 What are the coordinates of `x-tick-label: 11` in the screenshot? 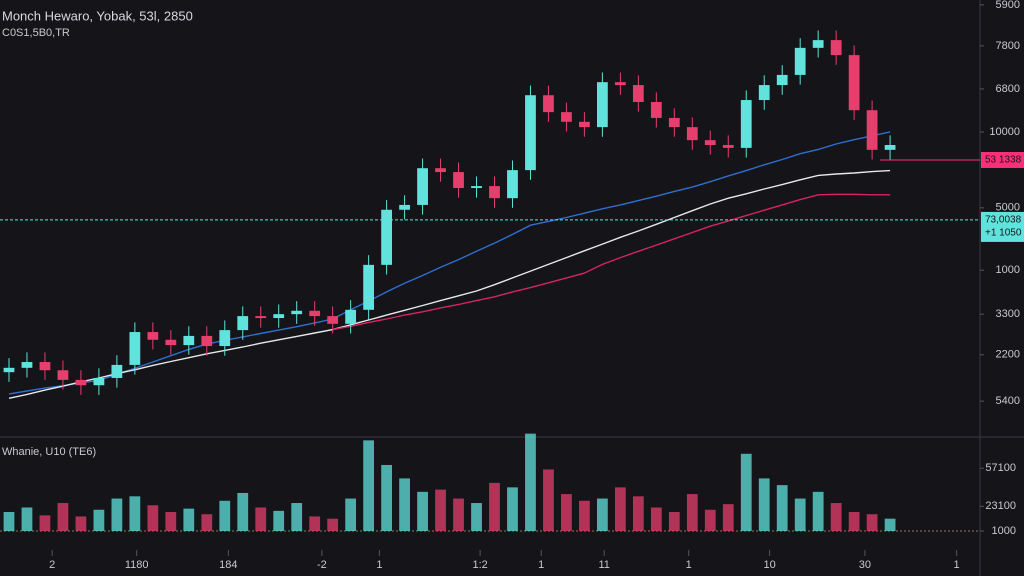 It's located at (603, 565).